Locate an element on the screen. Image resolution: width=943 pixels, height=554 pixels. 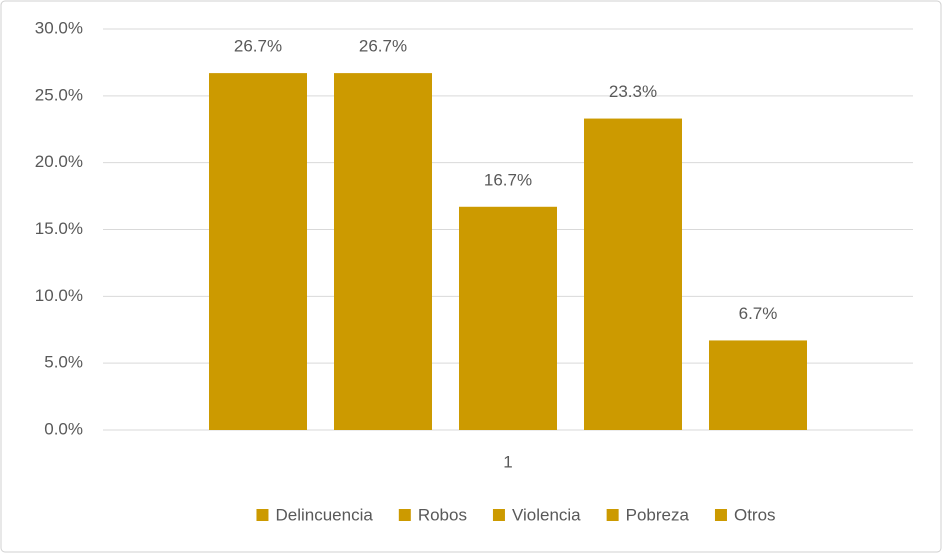
data-label: 16.7% is located at coordinates (508, 179).